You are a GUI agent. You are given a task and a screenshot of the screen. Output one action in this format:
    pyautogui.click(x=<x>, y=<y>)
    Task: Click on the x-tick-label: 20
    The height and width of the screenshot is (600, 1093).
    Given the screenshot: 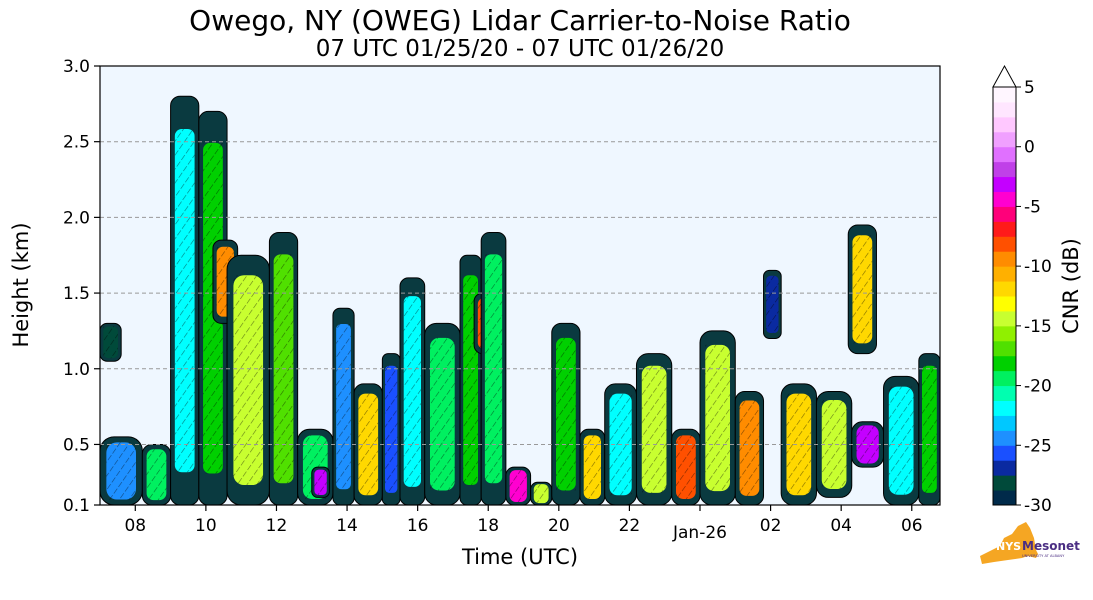 What is the action you would take?
    pyautogui.click(x=559, y=526)
    